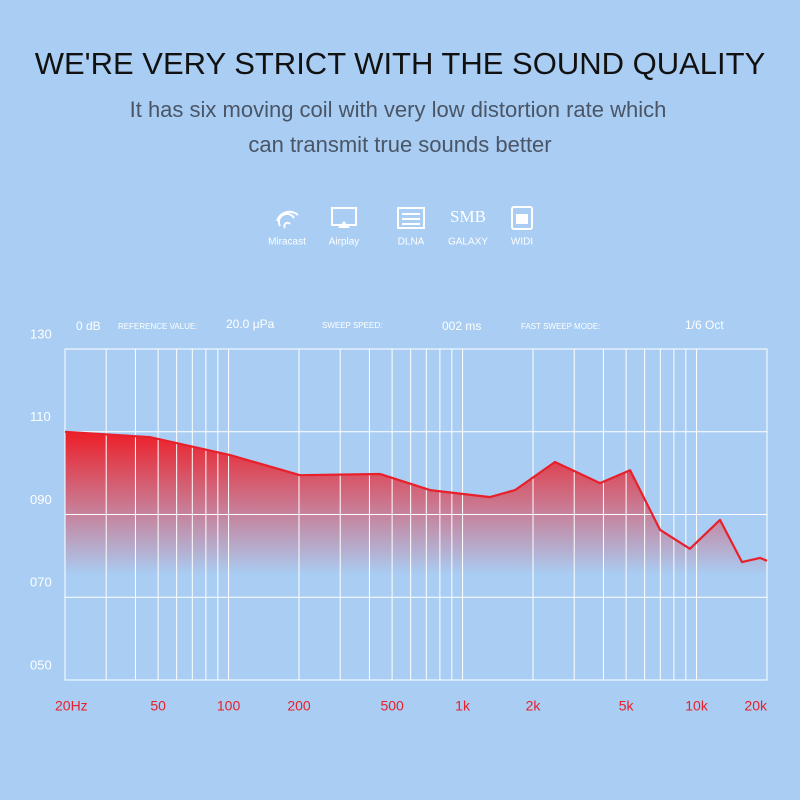  I want to click on icon: DLNA, so click(411, 227).